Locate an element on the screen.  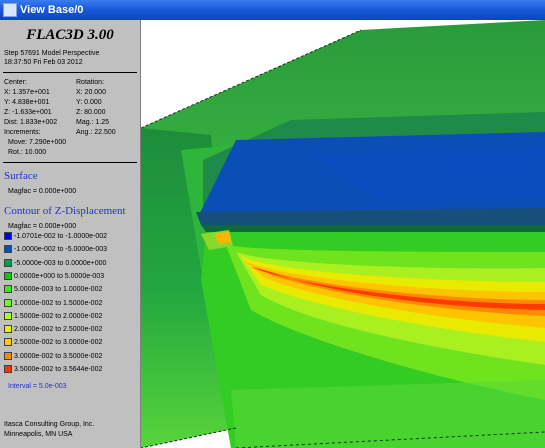
legend-item: 1.5000e-002 to 2.0000e-002 is located at coordinates (71, 316).